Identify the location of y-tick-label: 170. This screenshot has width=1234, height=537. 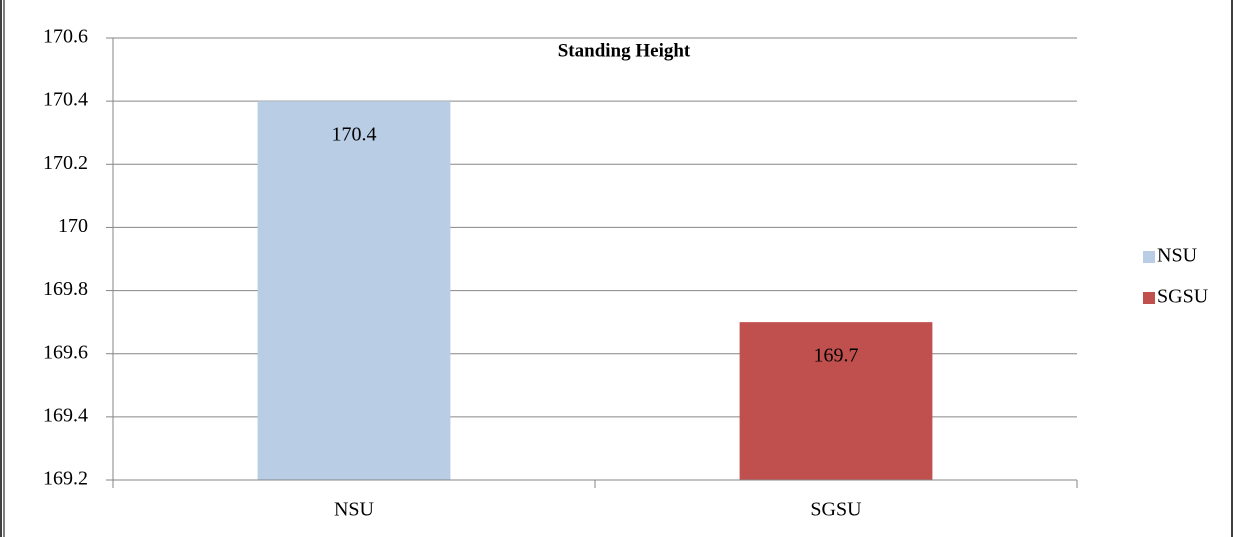
(73, 226).